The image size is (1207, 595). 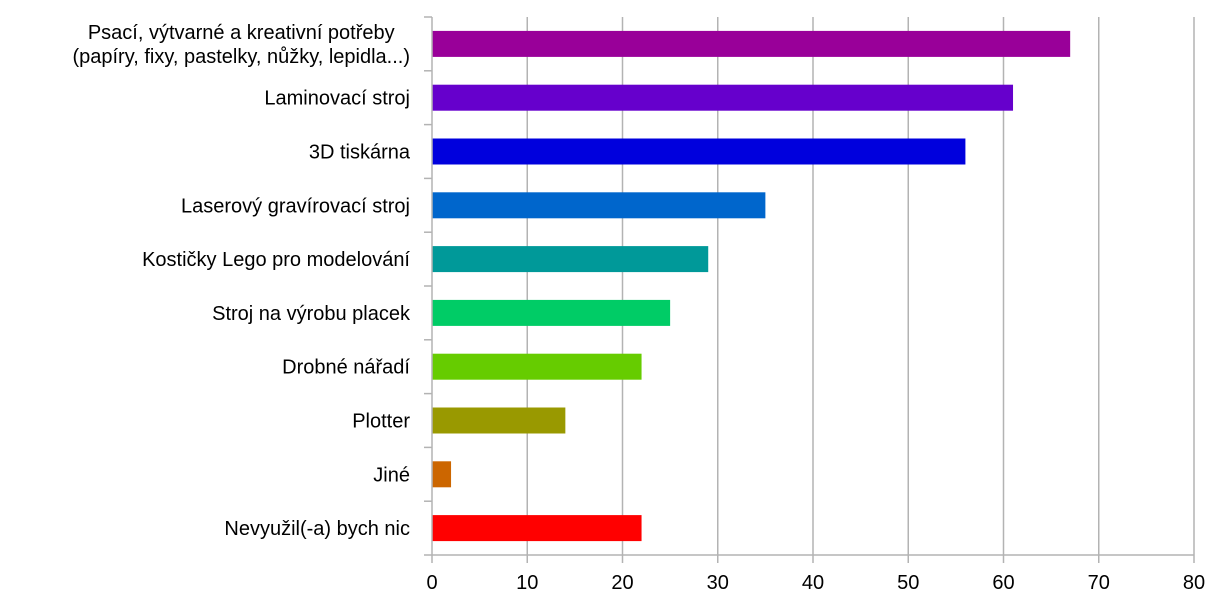 I want to click on x-tick-label: 10, so click(x=527, y=583).